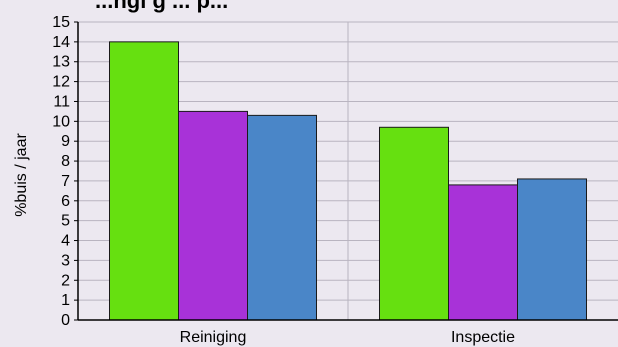 Image resolution: width=618 pixels, height=347 pixels. I want to click on y-tick-label: 3, so click(65, 260).